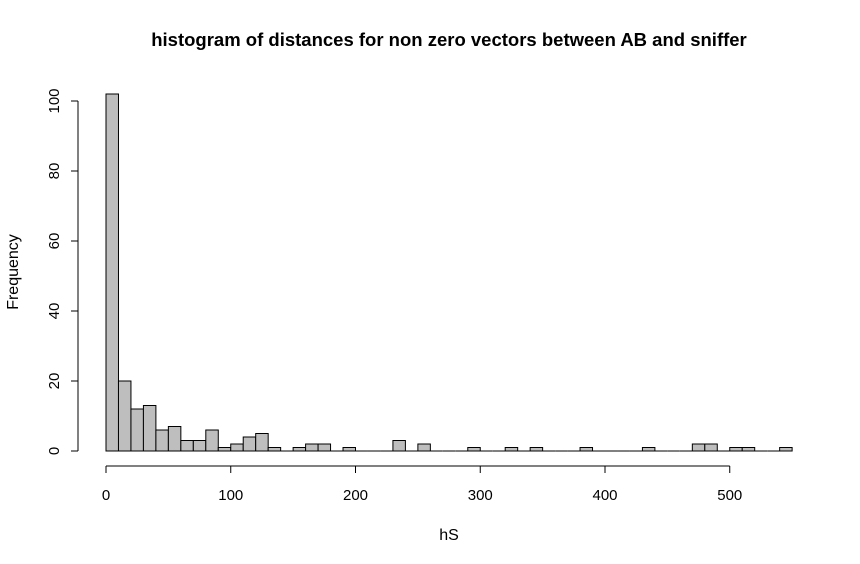  What do you see at coordinates (604, 495) in the screenshot?
I see `x-tick-label: 400` at bounding box center [604, 495].